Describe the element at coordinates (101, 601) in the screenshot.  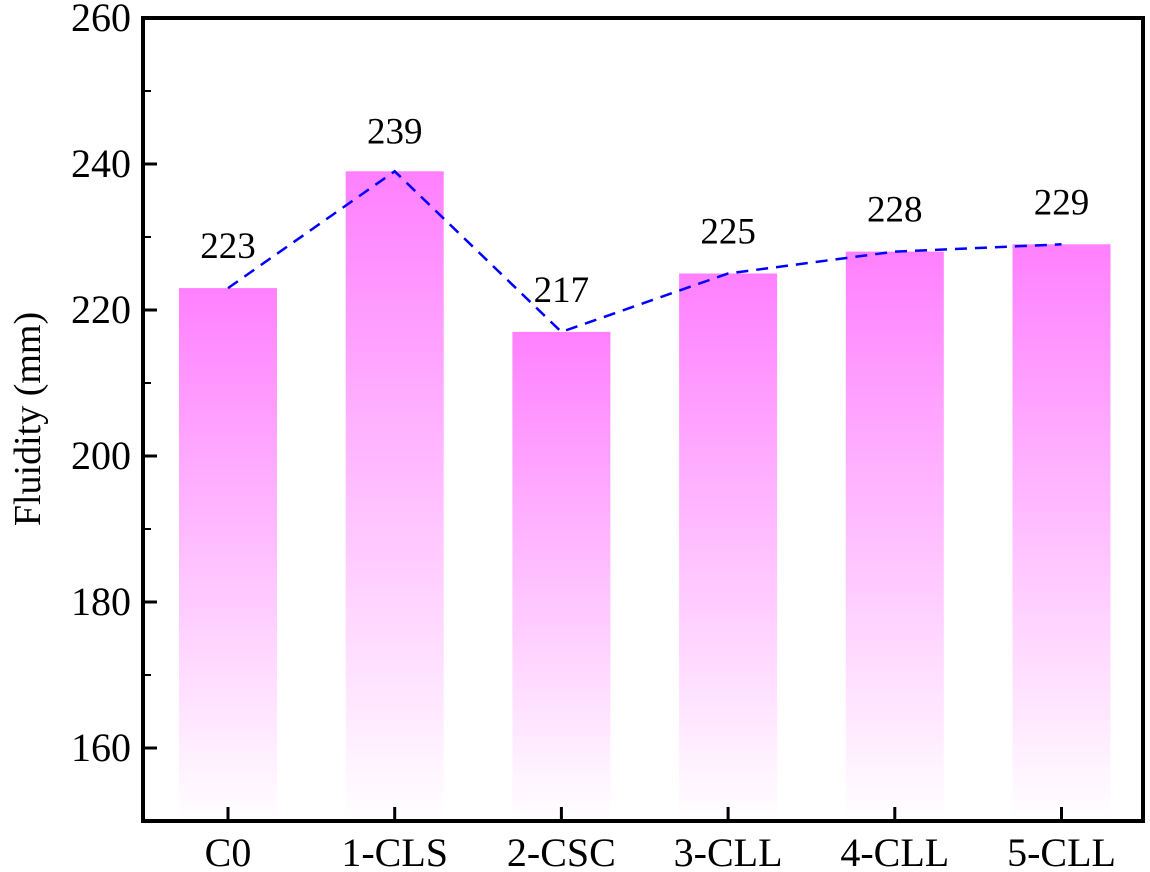
I see `y-tick-label-180: 180` at that location.